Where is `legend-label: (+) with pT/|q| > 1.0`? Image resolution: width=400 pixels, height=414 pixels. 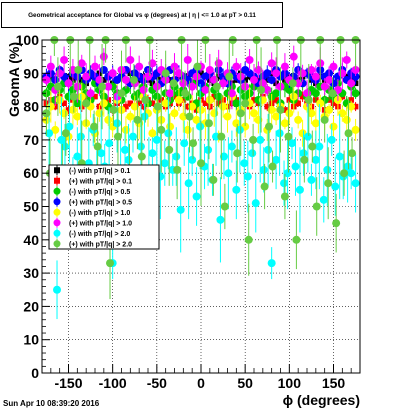 legend-label: (+) with pT/|q| > 1.0 is located at coordinates (100, 223).